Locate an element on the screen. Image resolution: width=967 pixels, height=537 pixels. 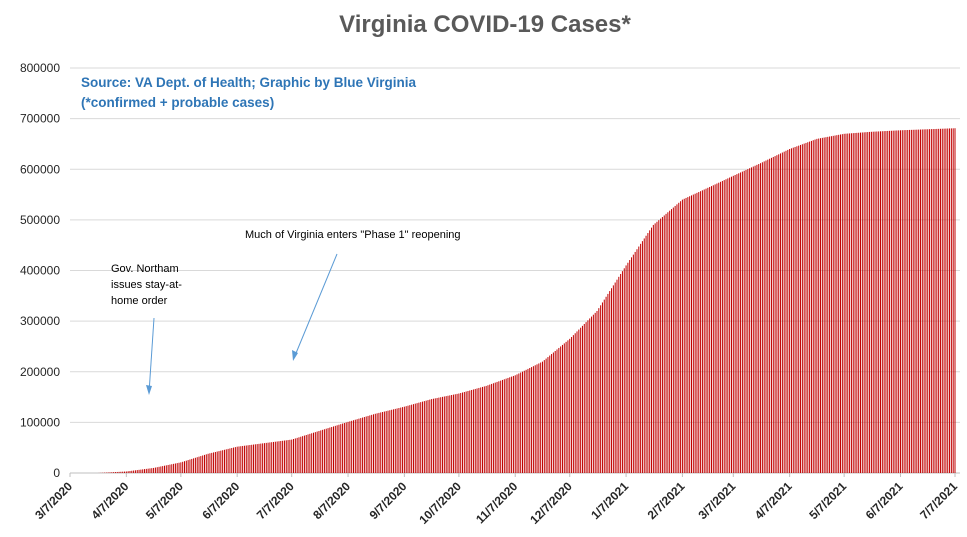
x-tick-label: 9/7/2020 is located at coordinates (388, 500).